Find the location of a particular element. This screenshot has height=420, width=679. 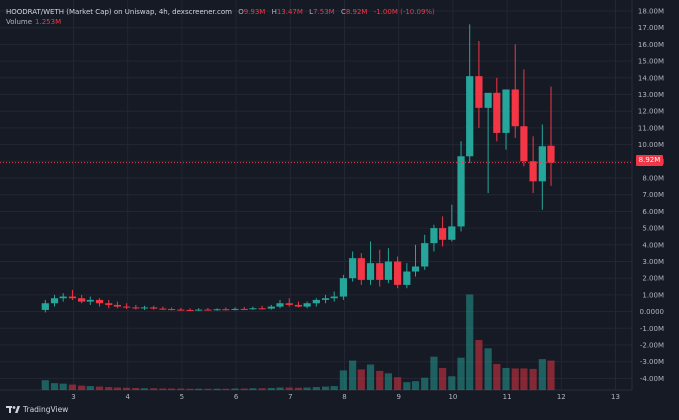

time-axis: 3 4 5 6 7 8 9 10 11 12 13 is located at coordinates (345, 397).